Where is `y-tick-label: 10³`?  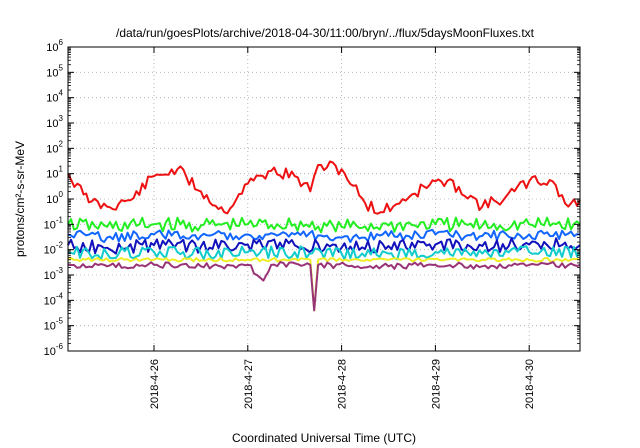
y-tick-label: 10³ is located at coordinates (54, 122).